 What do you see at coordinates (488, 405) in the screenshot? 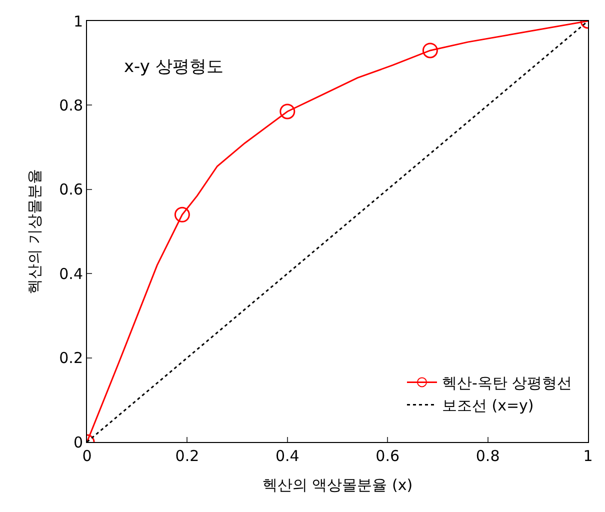
I see `legend-label: 보조선 (x=y)` at bounding box center [488, 405].